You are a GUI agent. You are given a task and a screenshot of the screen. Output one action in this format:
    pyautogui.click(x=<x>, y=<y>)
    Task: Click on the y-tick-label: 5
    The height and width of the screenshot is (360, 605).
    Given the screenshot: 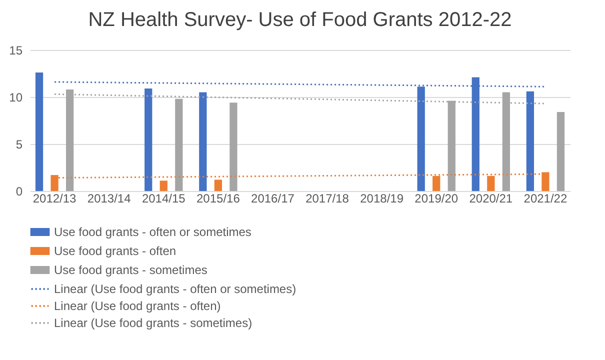 What is the action you would take?
    pyautogui.click(x=19, y=145)
    